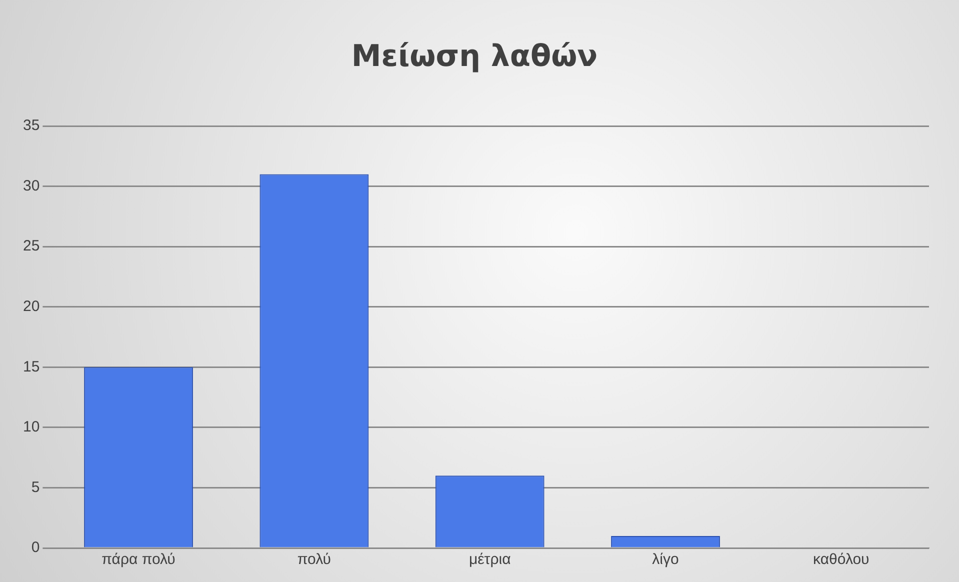  What do you see at coordinates (35, 487) in the screenshot?
I see `y-tick-label: 5` at bounding box center [35, 487].